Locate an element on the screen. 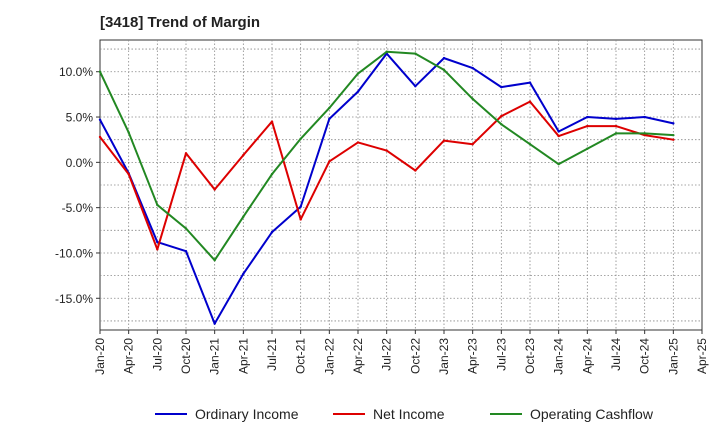  y-tick-label: 10.0% is located at coordinates (76, 72).